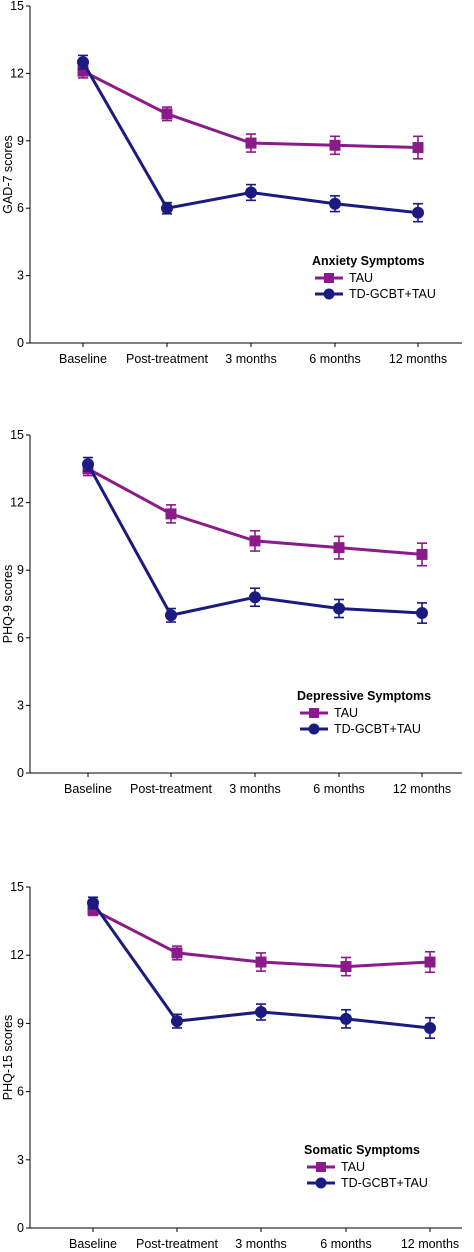  Describe the element at coordinates (364, 696) in the screenshot. I see `legend-title: Depressive Symptoms` at that location.